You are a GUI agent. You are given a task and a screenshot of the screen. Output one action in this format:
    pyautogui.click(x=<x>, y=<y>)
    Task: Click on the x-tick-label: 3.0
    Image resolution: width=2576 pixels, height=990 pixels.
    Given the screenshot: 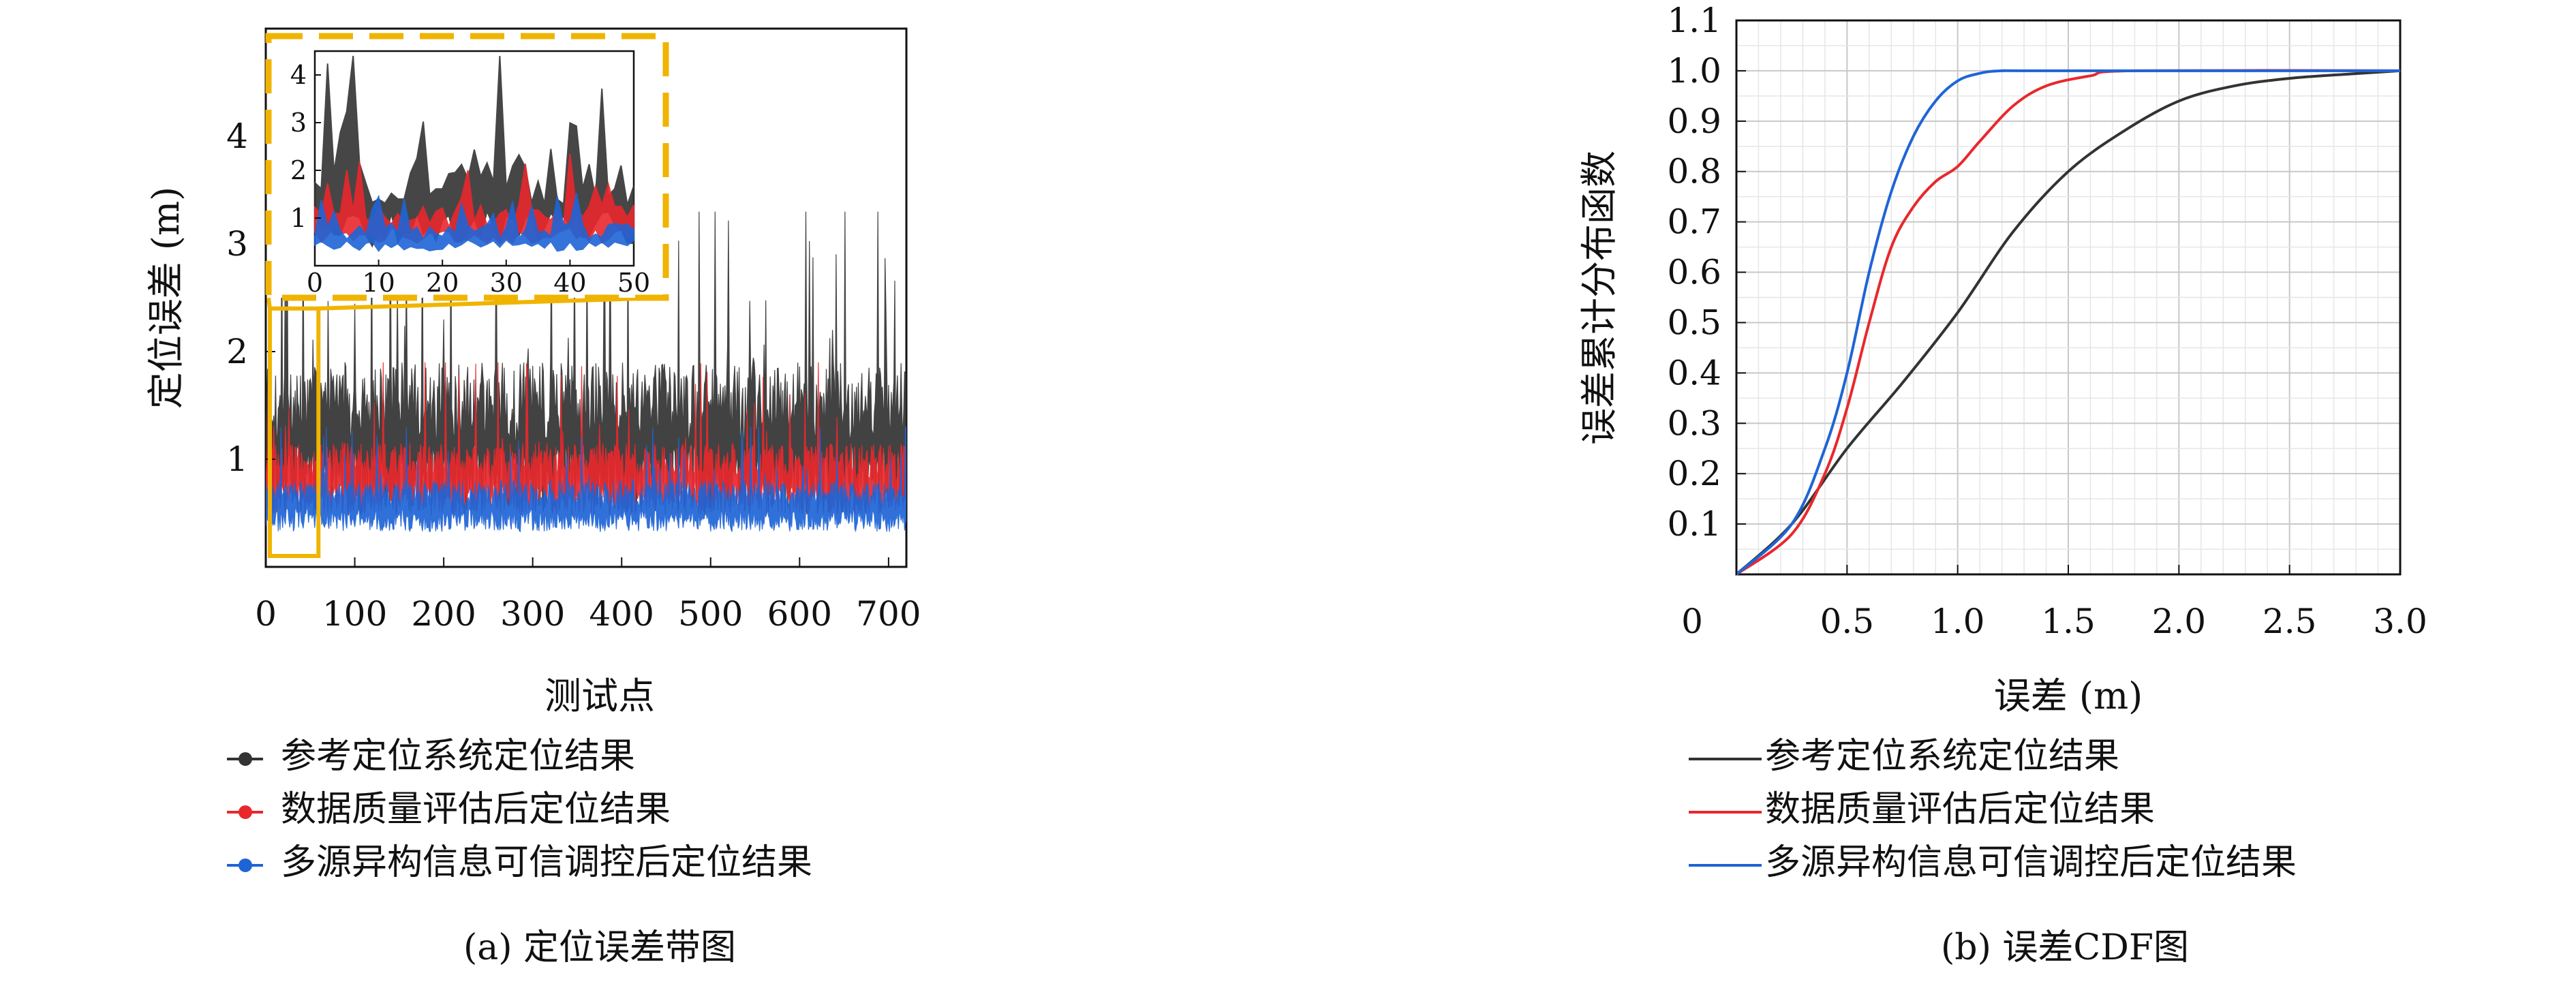 What is the action you would take?
    pyautogui.click(x=2400, y=622)
    